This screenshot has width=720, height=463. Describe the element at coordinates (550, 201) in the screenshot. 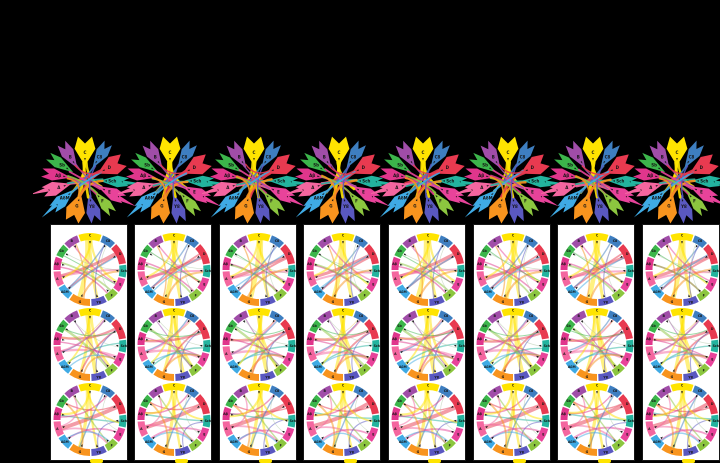

I see `petal-spike` at that location.